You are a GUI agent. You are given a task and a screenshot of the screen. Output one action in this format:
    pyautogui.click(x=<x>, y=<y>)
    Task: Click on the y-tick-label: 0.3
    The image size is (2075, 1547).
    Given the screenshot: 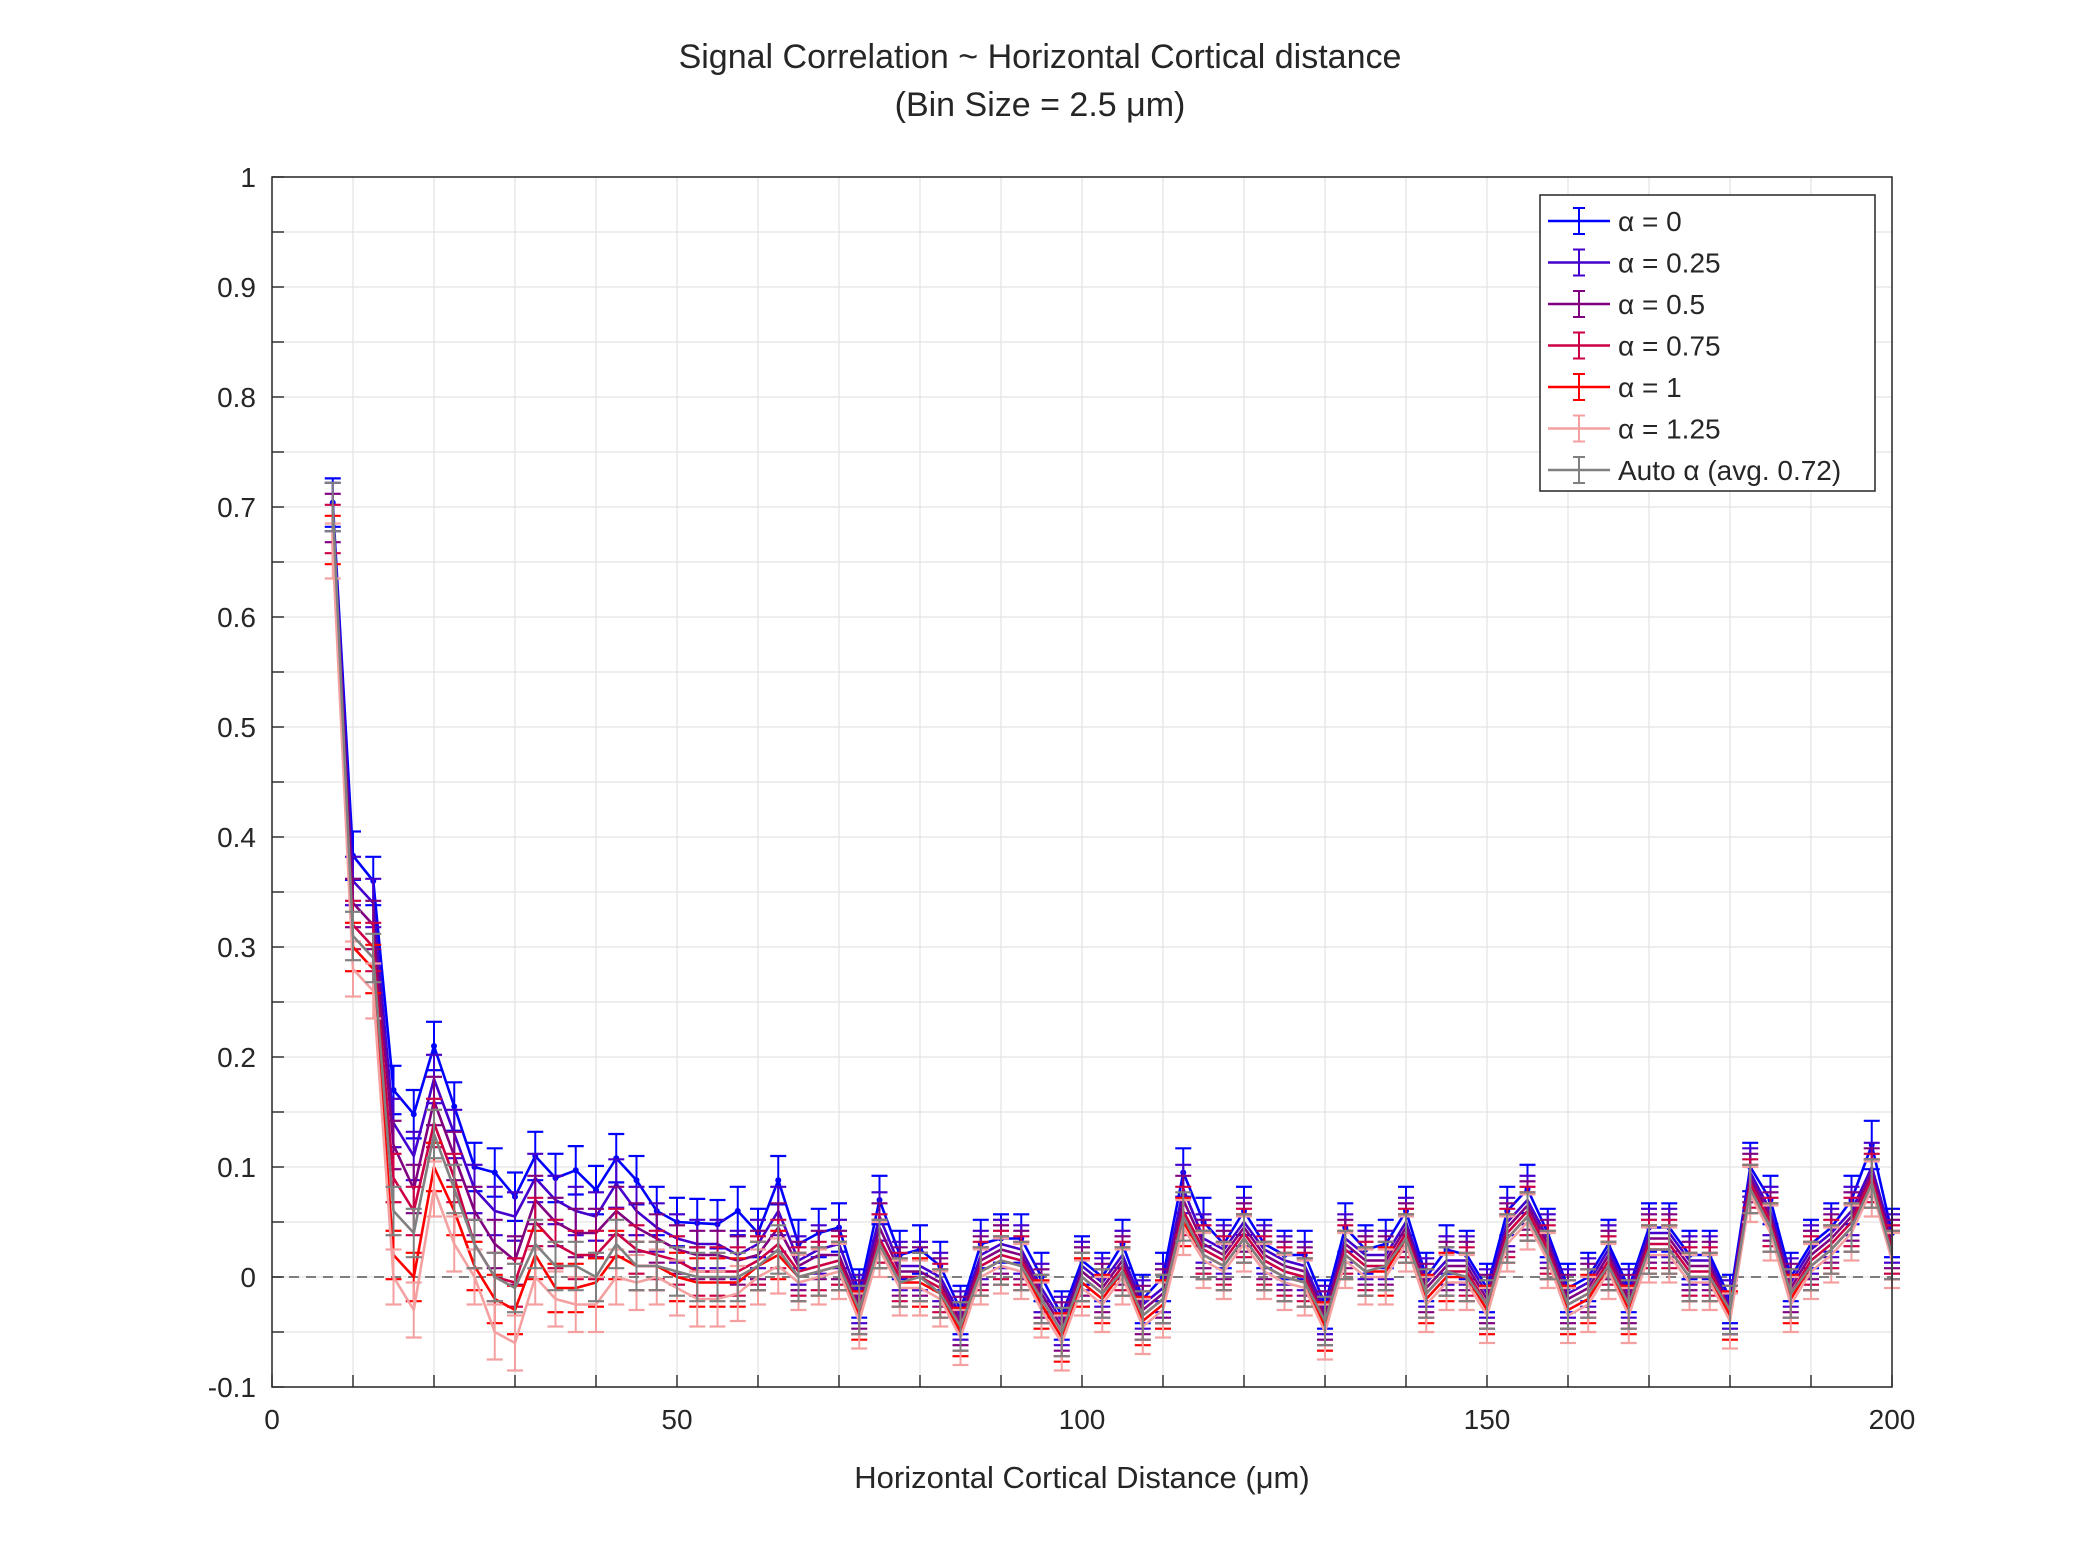 What is the action you would take?
    pyautogui.click(x=236, y=947)
    